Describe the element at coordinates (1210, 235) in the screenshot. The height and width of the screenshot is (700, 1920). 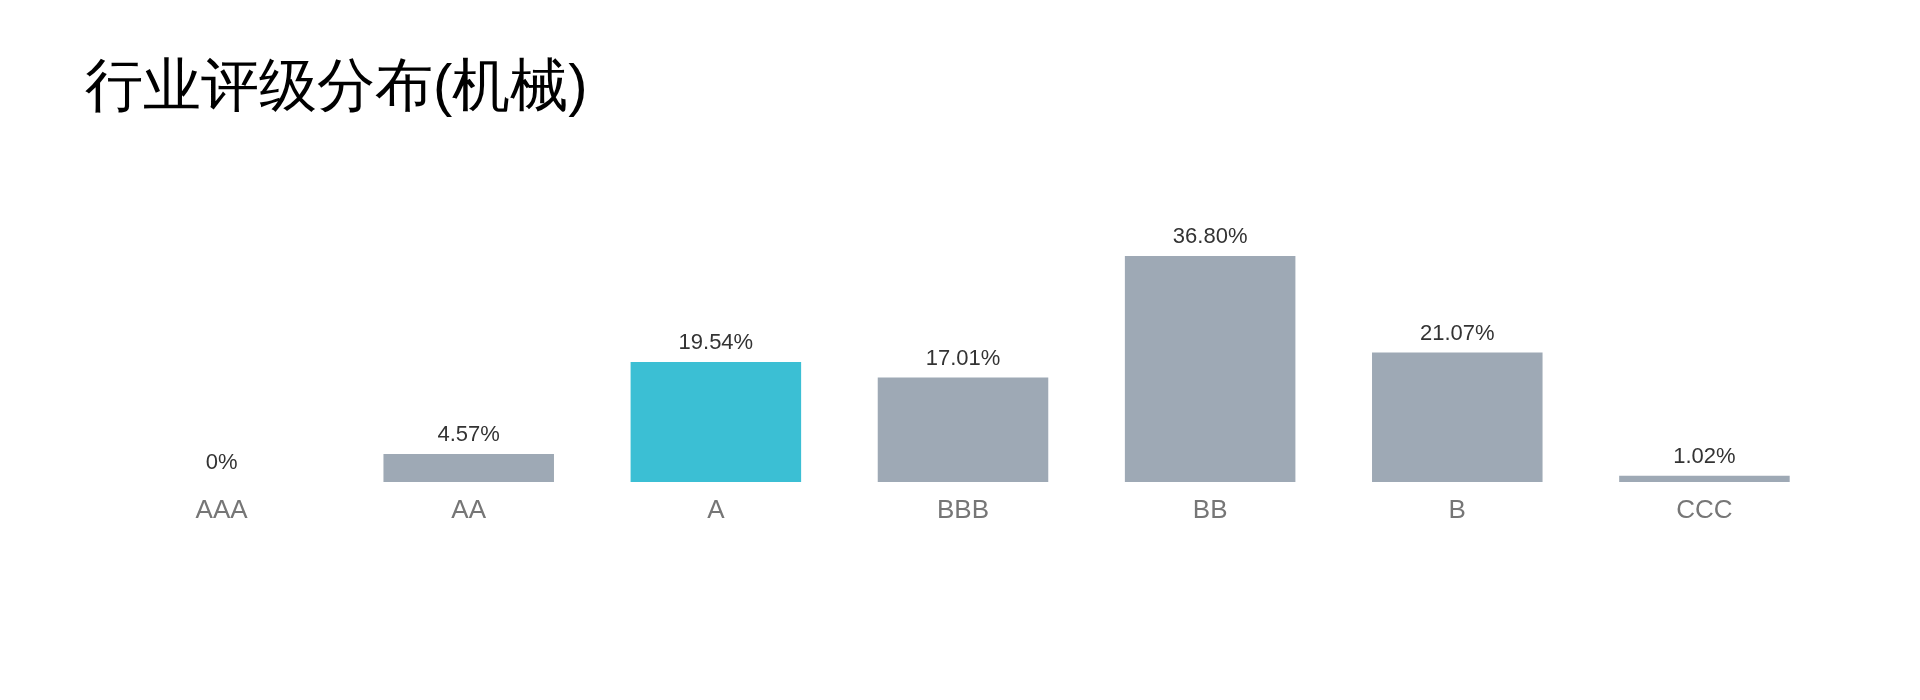
I see `data-label: 36.80%` at that location.